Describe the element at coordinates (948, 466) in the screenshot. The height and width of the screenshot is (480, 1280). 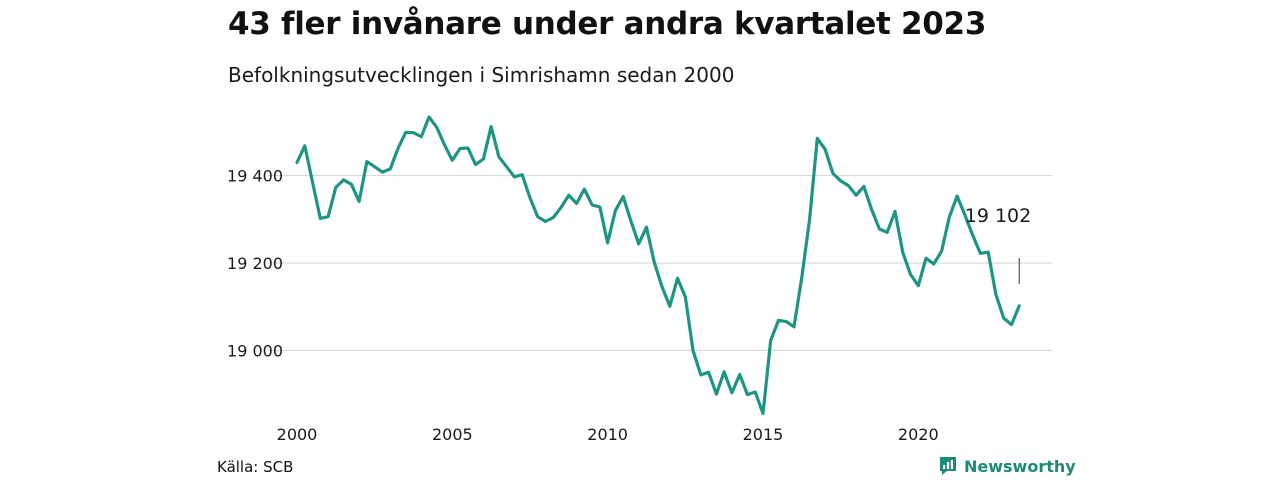
I see `newsworthy-logo-icon` at that location.